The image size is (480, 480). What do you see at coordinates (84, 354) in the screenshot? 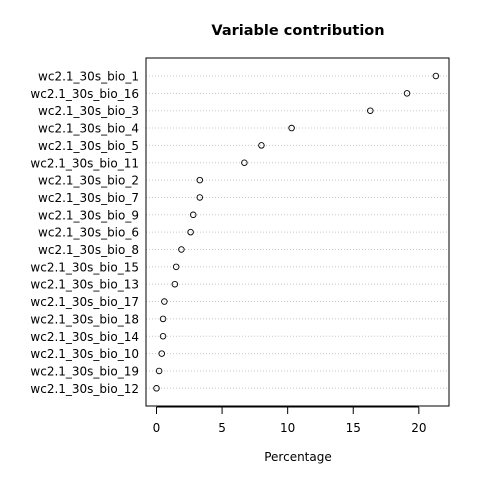
I see `category-label: wc2.1_30s_bio_10` at bounding box center [84, 354].